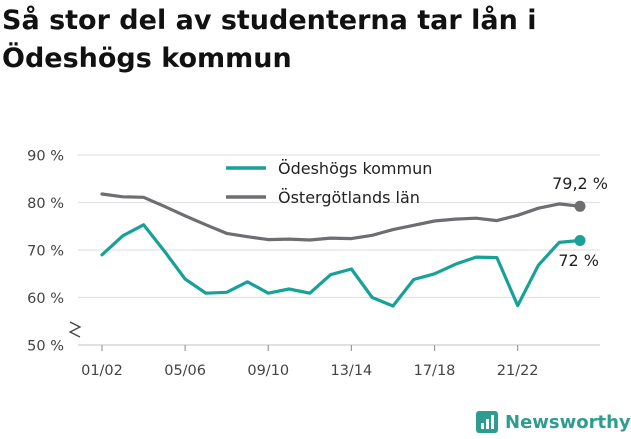 The image size is (631, 439). Describe the element at coordinates (185, 371) in the screenshot. I see `x-tick-label: 05/06` at that location.